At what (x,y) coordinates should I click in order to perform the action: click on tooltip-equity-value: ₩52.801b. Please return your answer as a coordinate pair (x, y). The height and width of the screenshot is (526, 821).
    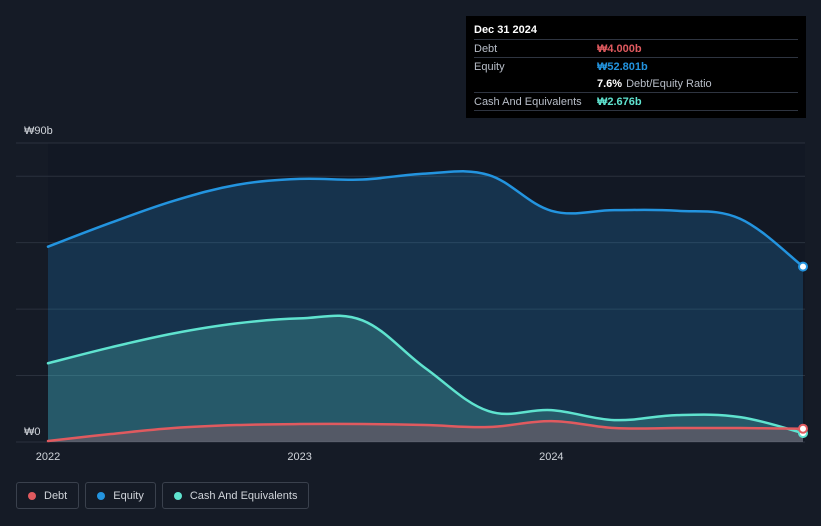
    Looking at the image, I should click on (622, 66).